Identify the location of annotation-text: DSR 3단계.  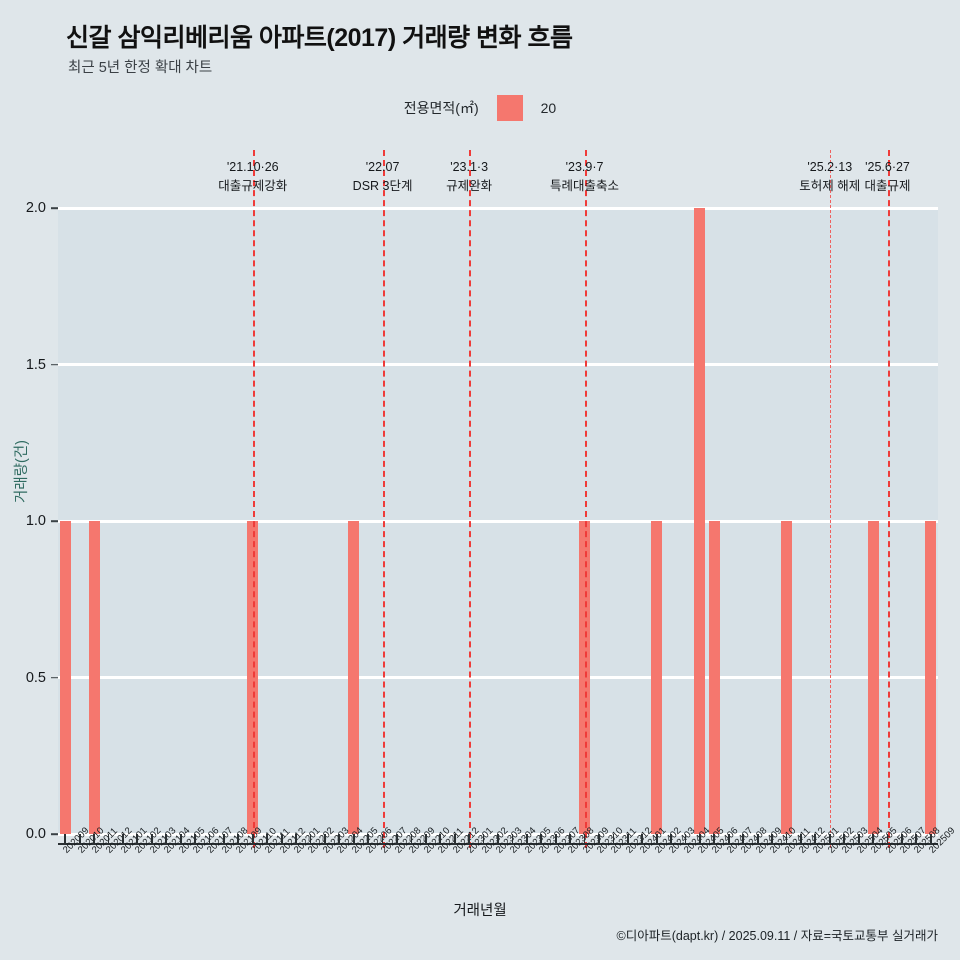
(382, 186).